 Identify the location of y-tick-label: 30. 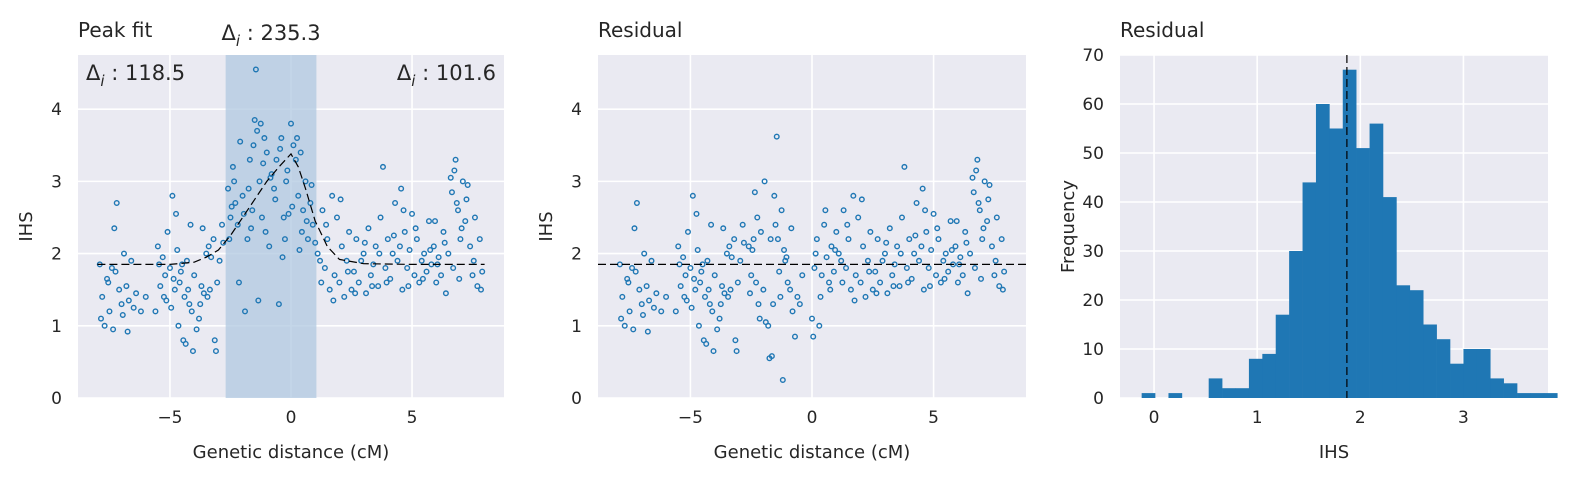
(1093, 252).